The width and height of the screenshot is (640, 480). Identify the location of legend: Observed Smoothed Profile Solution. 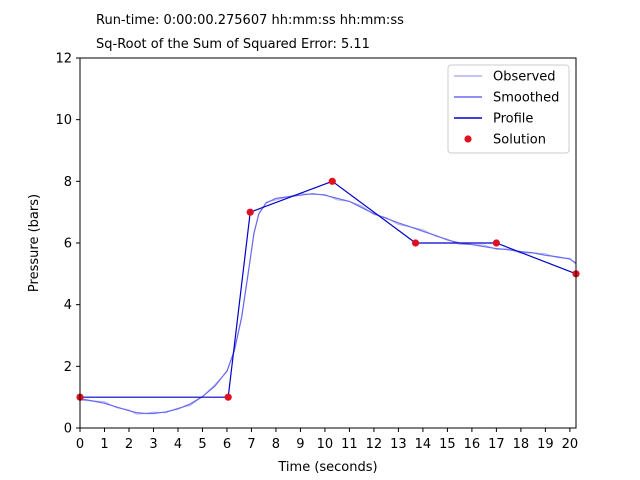
(508, 109).